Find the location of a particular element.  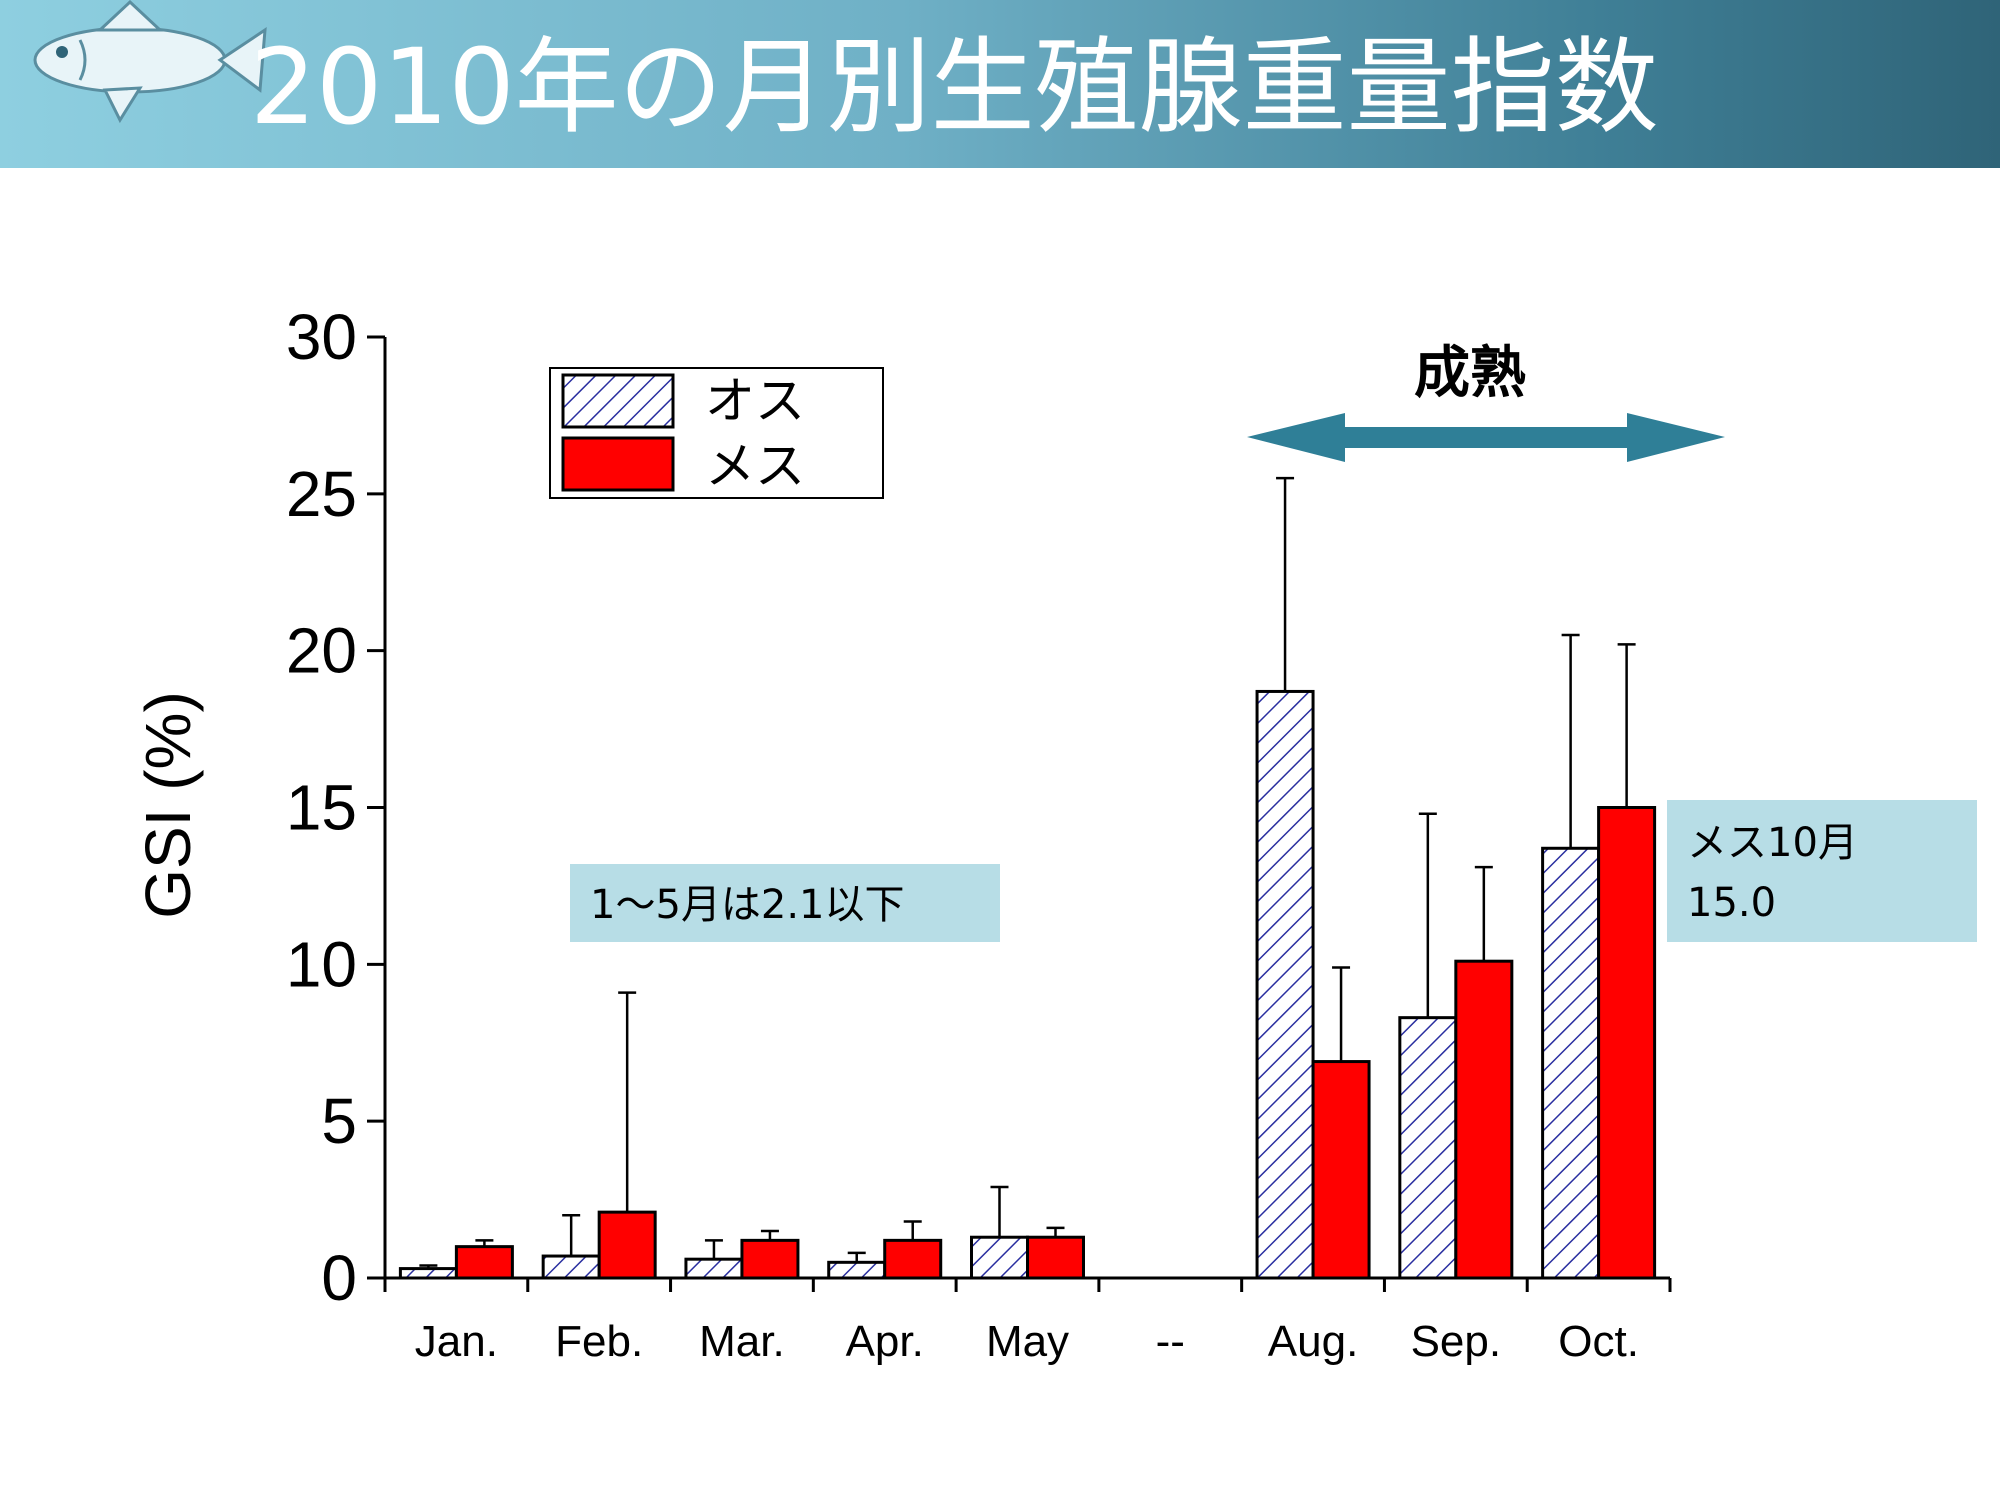

maturation-arrow: 成熟 is located at coordinates (1486, 401).